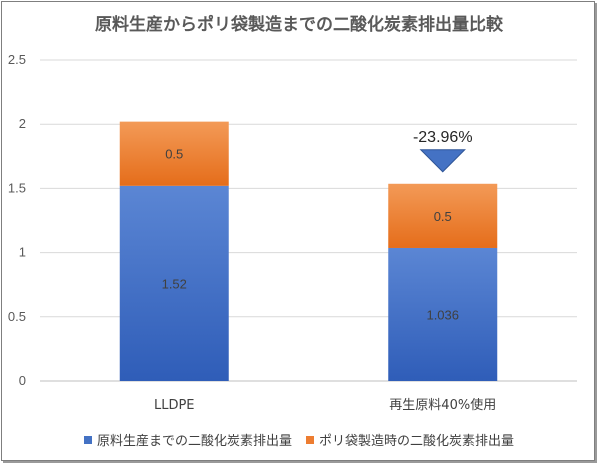  I want to click on data-label: 1.036, so click(442, 314).